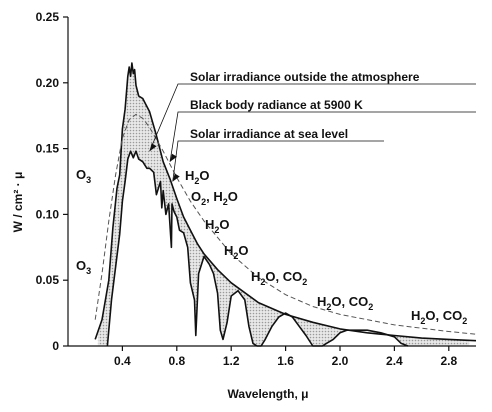 Image resolution: width=492 pixels, height=412 pixels. What do you see at coordinates (340, 361) in the screenshot?
I see `x-tick-label: 2.0` at bounding box center [340, 361].